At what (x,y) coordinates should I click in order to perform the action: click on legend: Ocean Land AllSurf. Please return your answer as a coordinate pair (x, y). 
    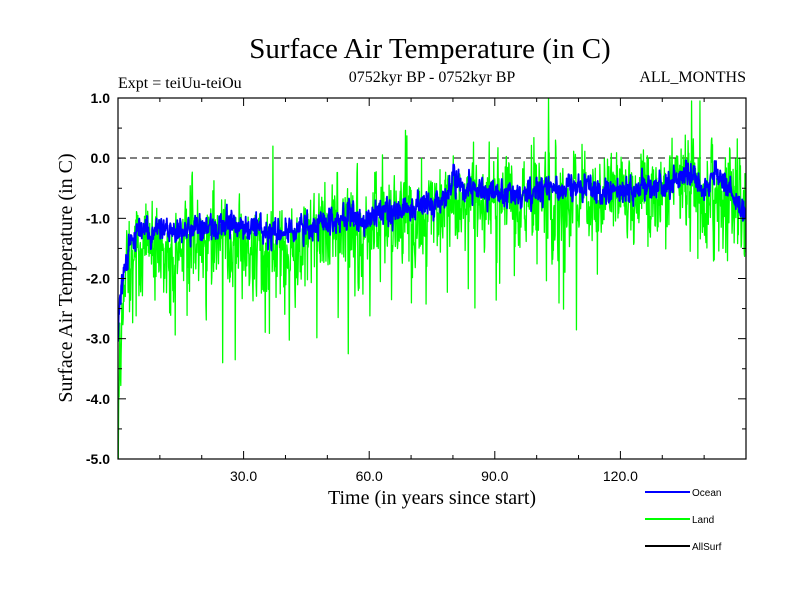
    Looking at the image, I should click on (683, 520).